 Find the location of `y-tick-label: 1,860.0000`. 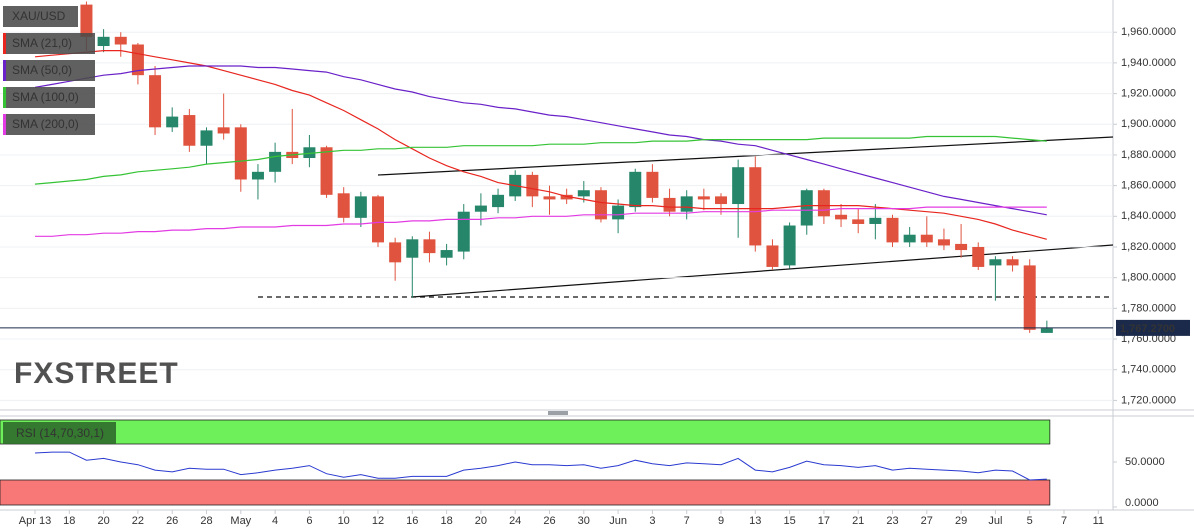

y-tick-label: 1,860.0000 is located at coordinates (1148, 186).